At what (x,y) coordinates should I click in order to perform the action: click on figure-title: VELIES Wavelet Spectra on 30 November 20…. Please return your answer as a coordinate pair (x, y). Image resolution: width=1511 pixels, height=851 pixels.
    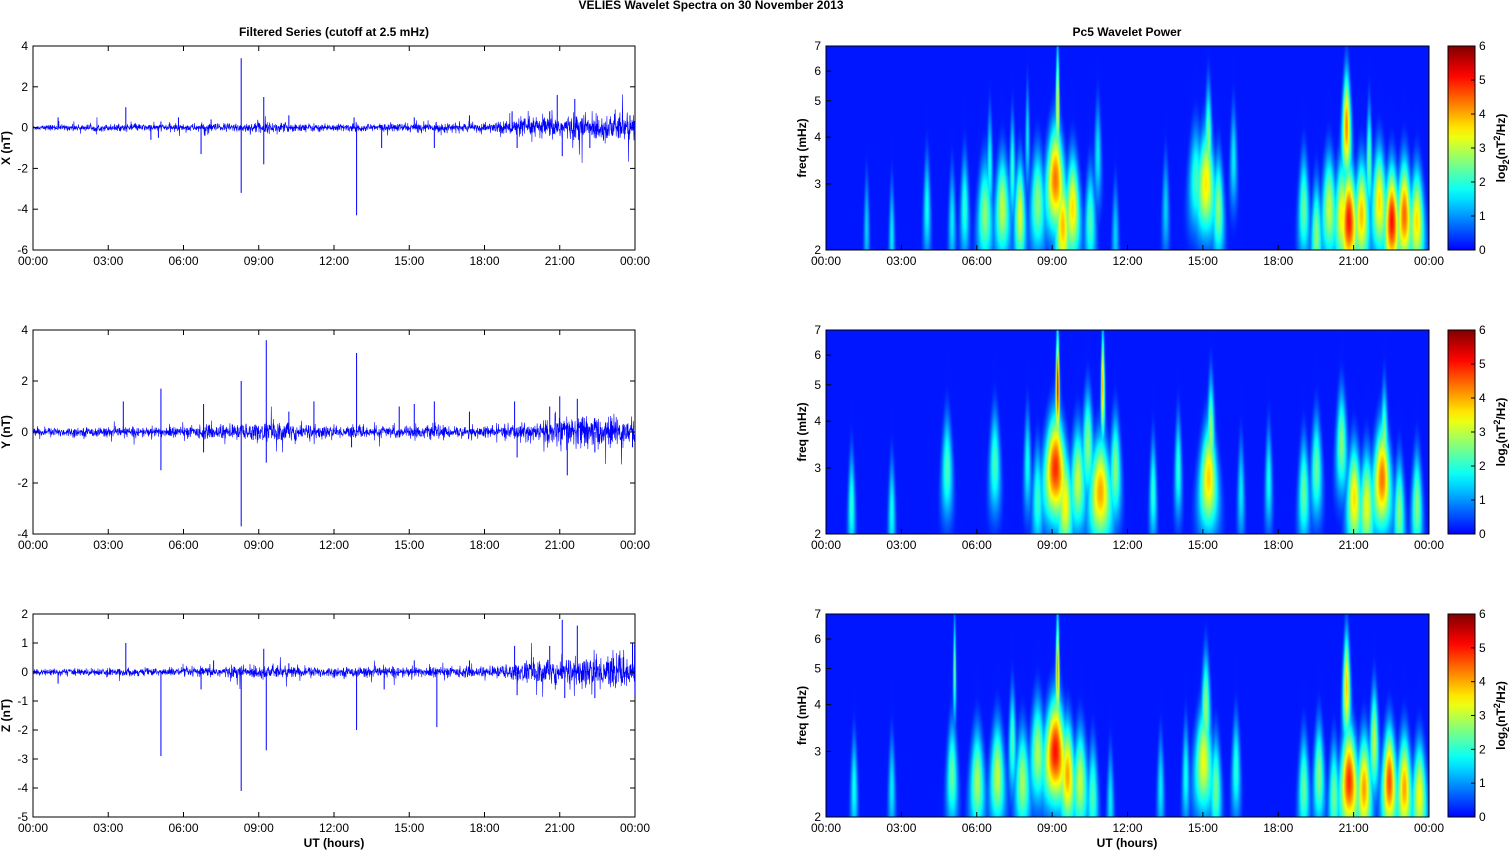
    Looking at the image, I should click on (710, 6).